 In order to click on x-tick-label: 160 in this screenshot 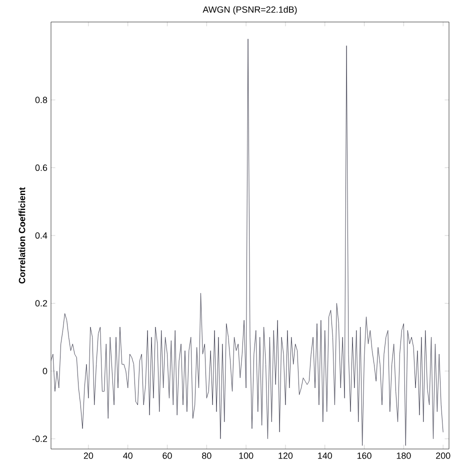, I will do `click(364, 455)`.